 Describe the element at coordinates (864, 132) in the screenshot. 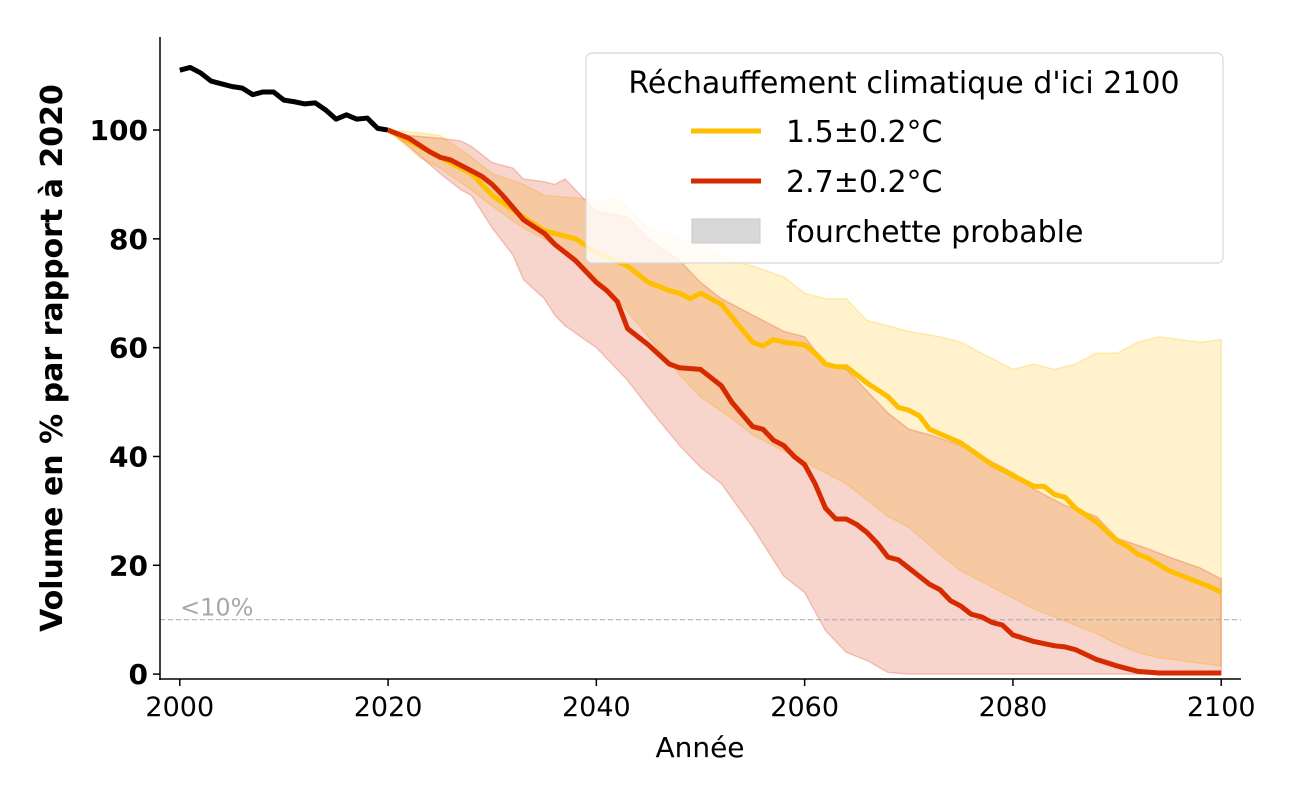

I see `legend-entry-1-5: 1.5±0.2°C` at that location.